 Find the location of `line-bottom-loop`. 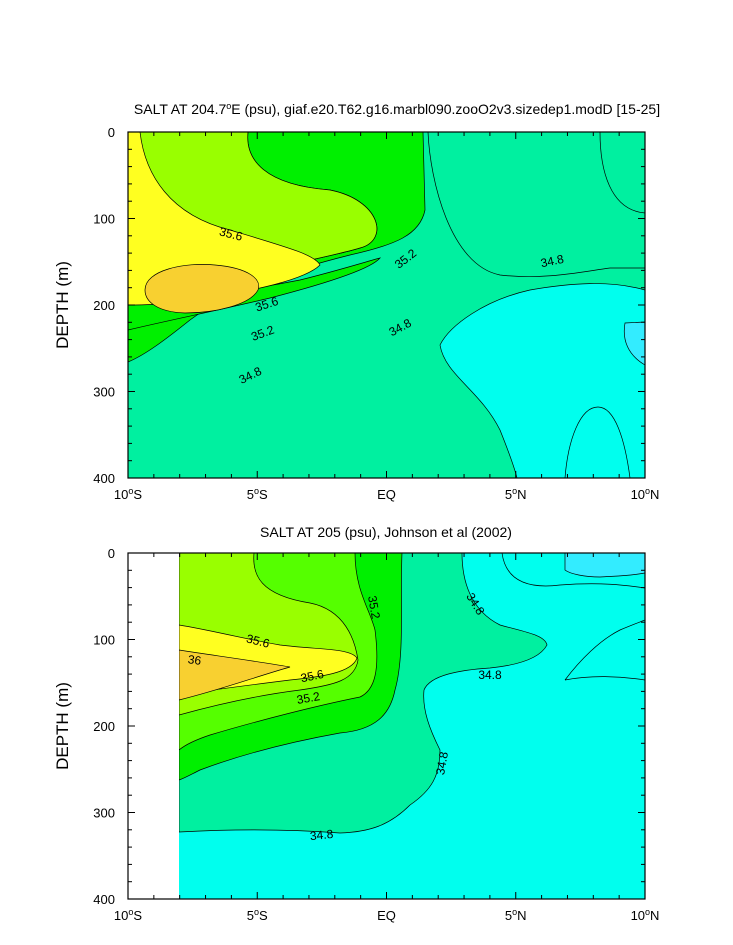

line-bottom-loop is located at coordinates (597, 442).